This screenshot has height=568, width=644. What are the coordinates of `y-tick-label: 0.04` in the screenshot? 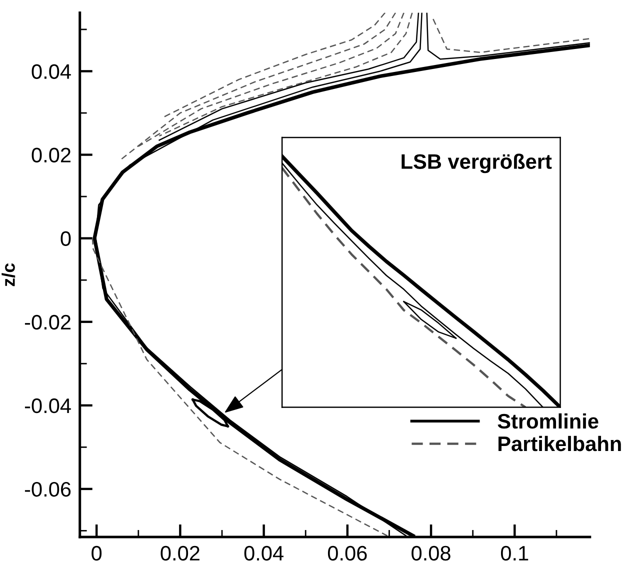 It's located at (51, 71).